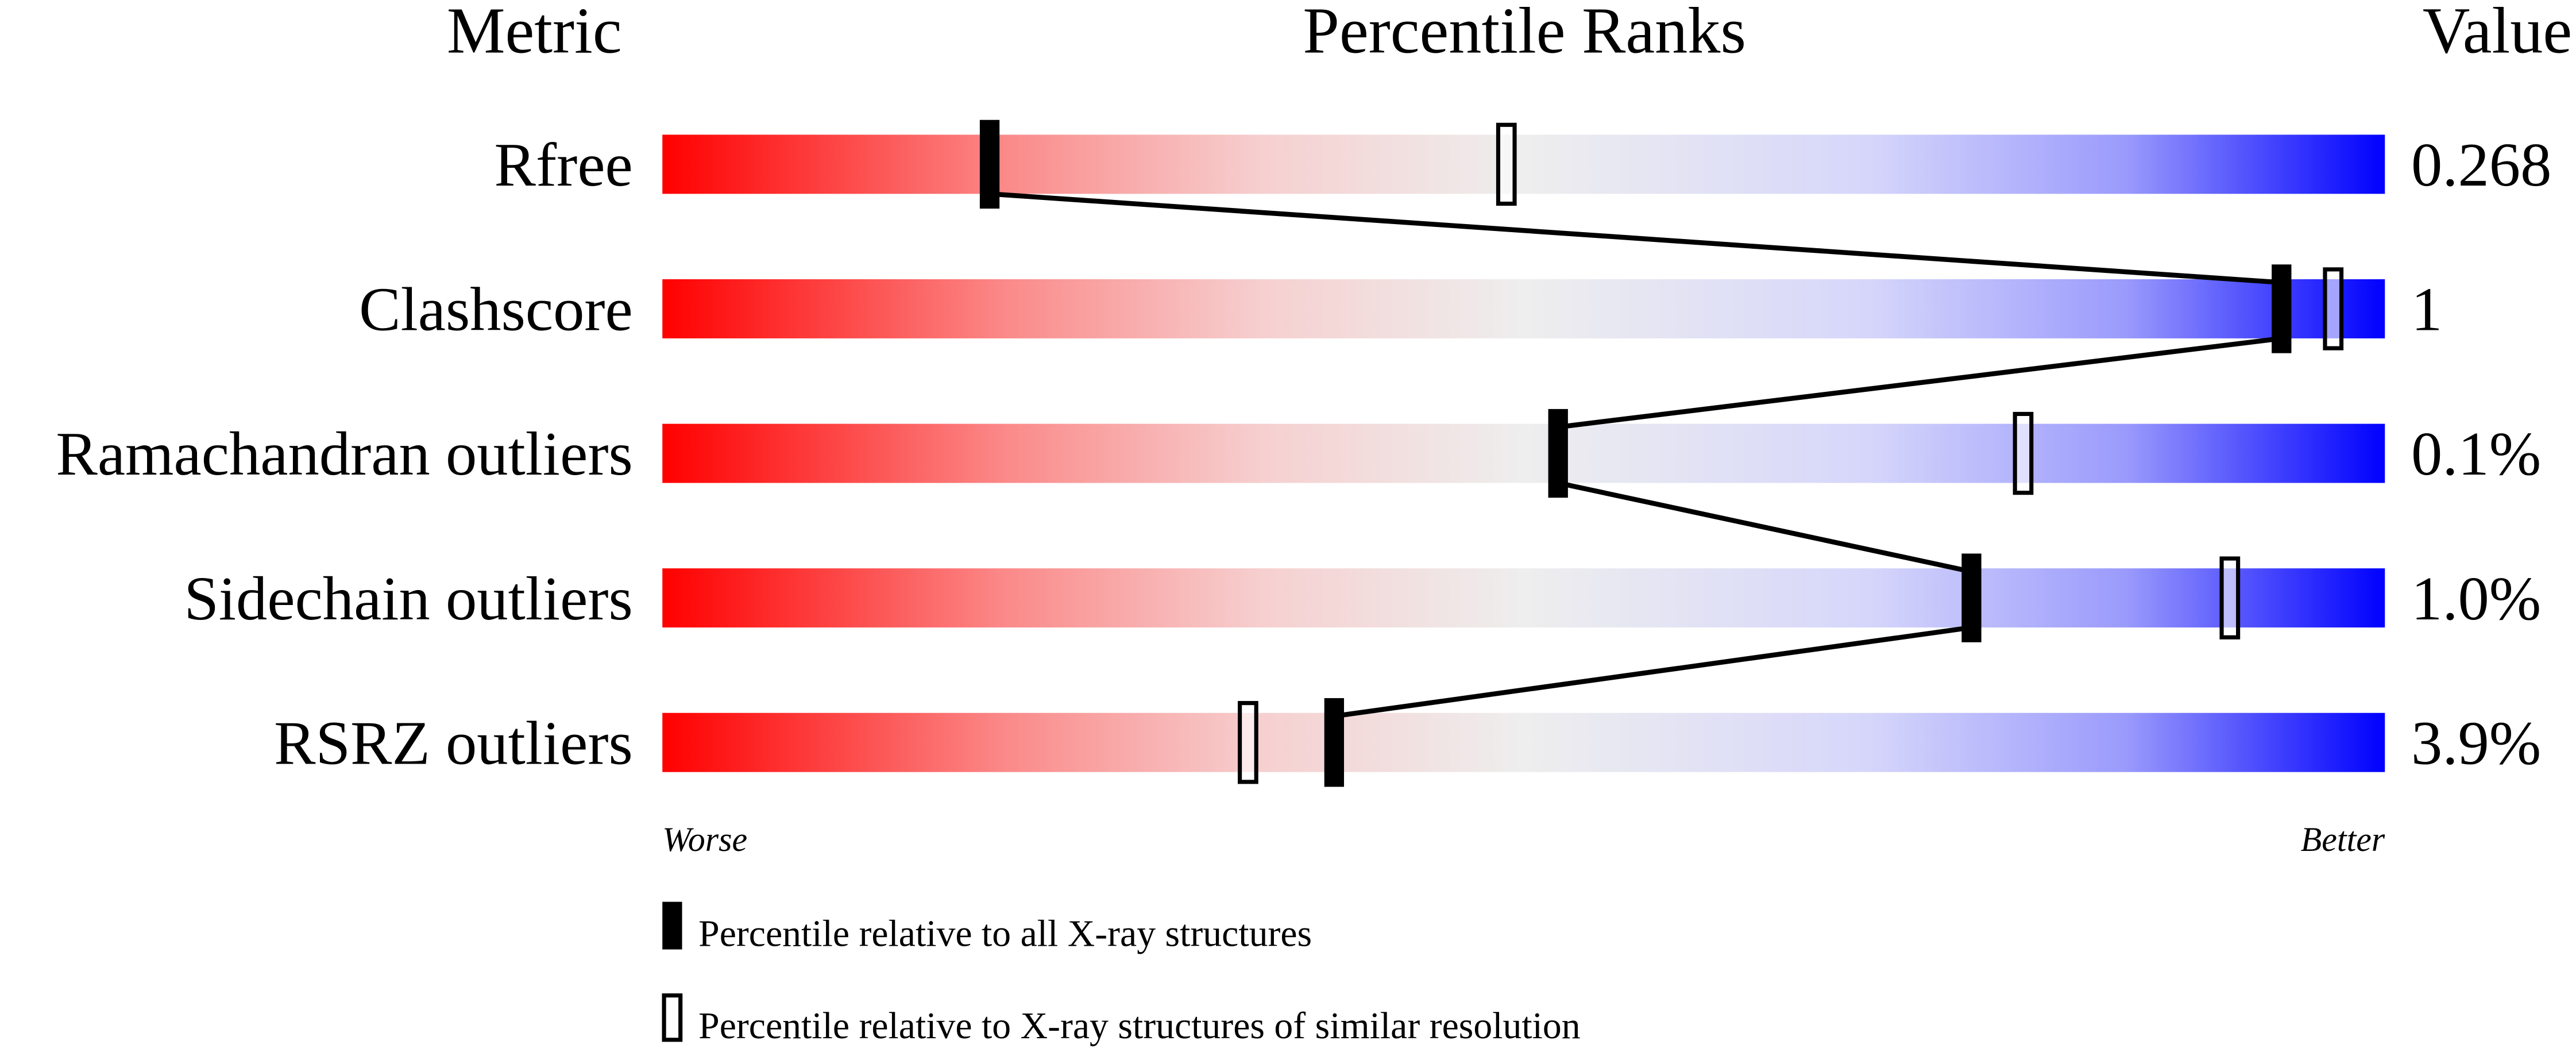 This screenshot has height=1048, width=2576. I want to click on metric-value: 1, so click(2426, 309).